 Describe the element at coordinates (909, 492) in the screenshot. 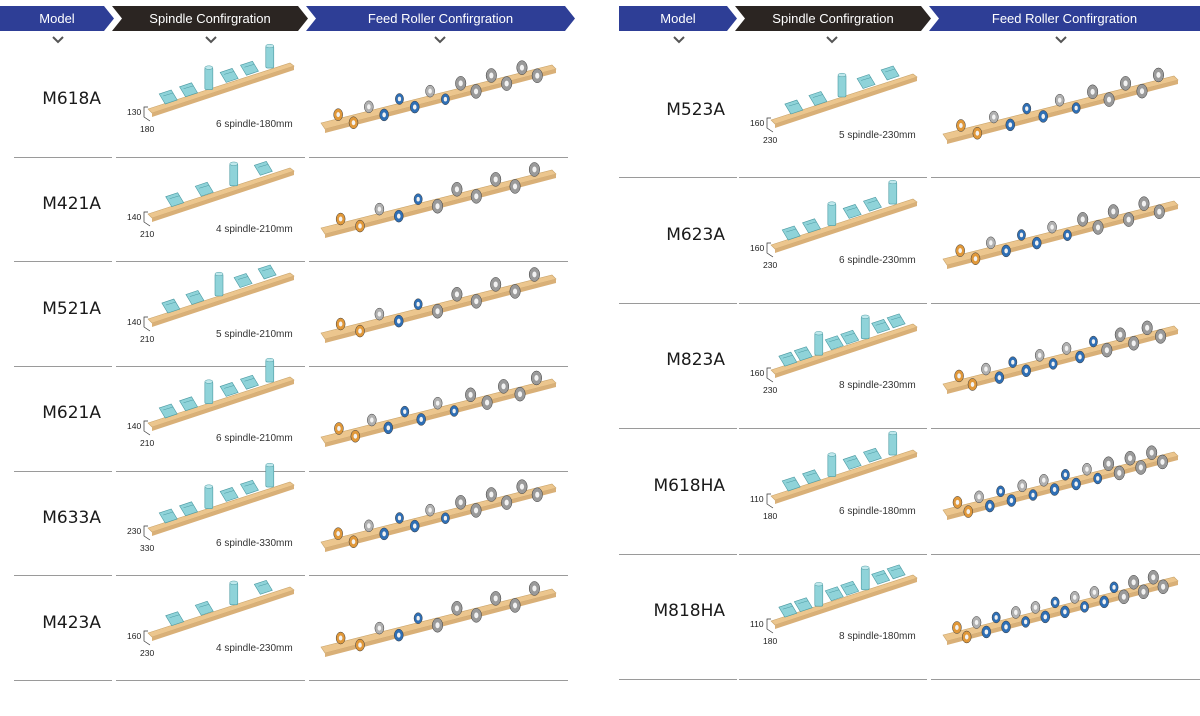

I see `table-row: M618HA 110 180 6 spindle-180mm` at that location.